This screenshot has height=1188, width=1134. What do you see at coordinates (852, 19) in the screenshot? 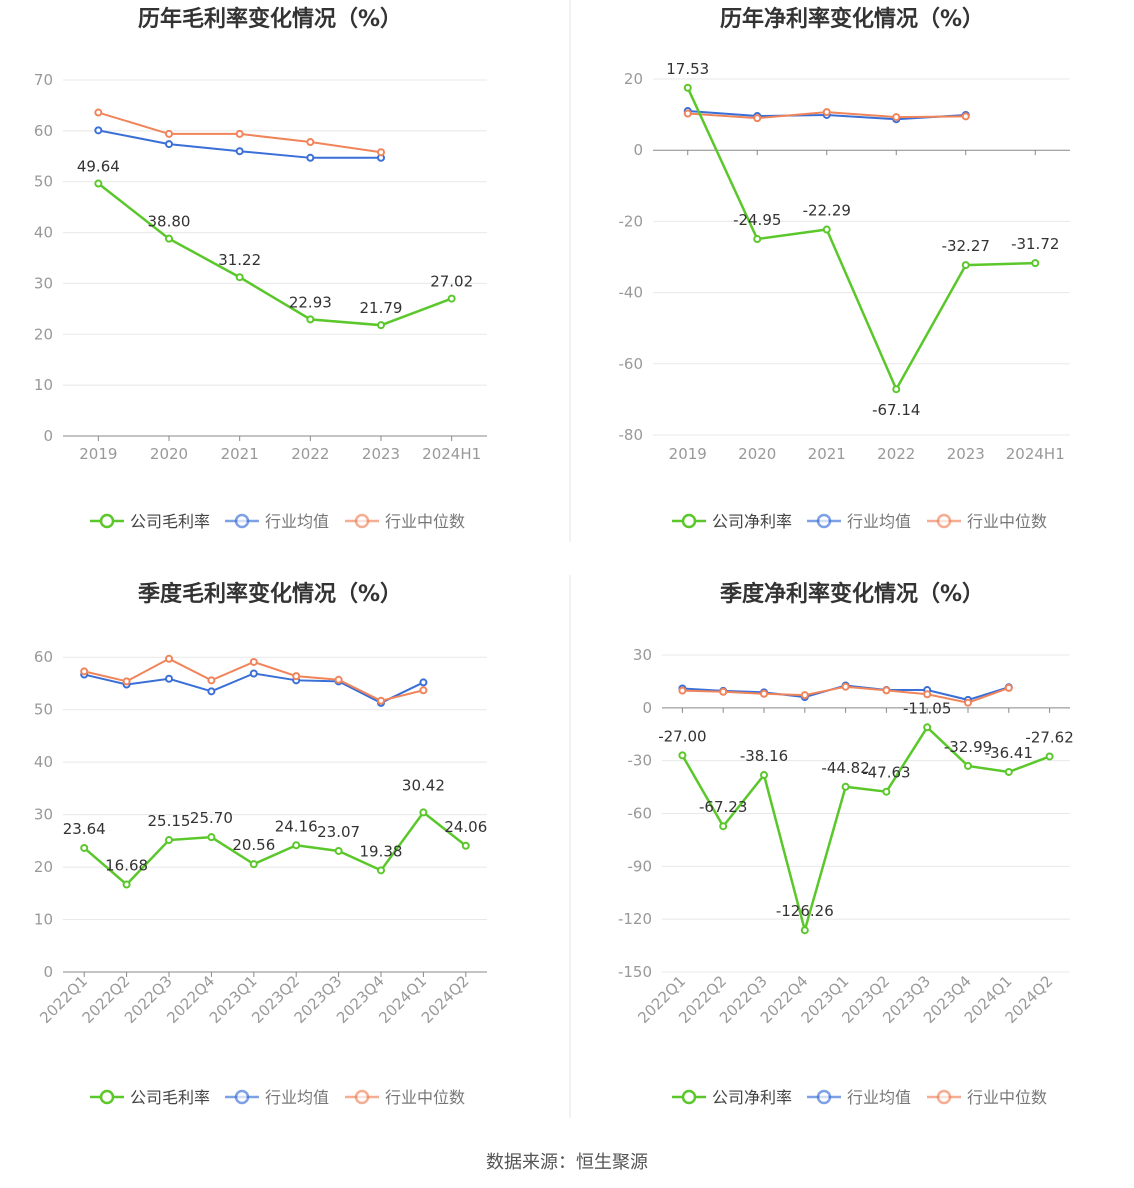
I see `chart-title: 历年净利率变化情况（%）` at bounding box center [852, 19].